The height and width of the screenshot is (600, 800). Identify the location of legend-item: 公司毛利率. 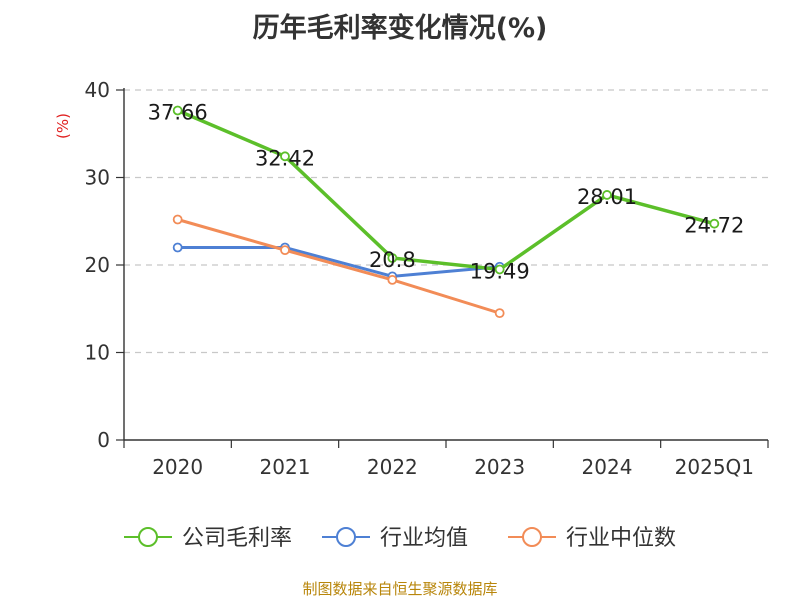
(208, 538).